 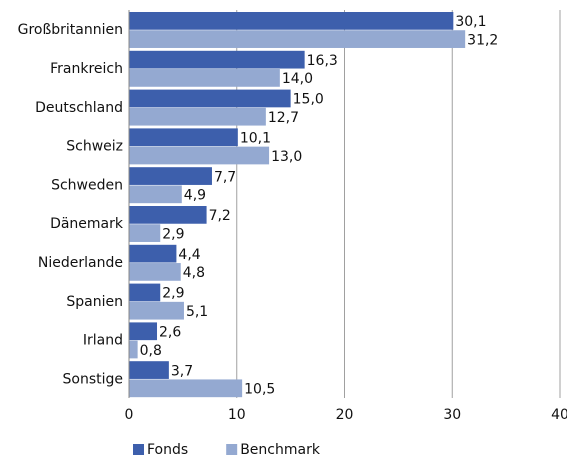 What do you see at coordinates (94, 302) in the screenshot?
I see `y-tick-label: Spanien` at bounding box center [94, 302].